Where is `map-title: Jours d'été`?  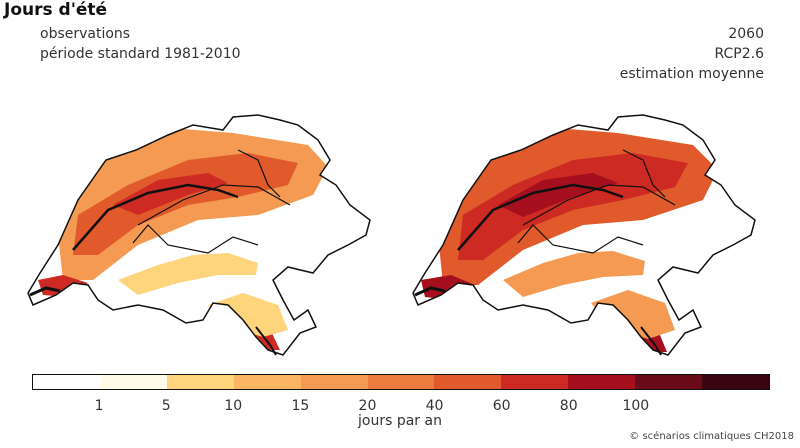
map-title: Jours d'été is located at coordinates (56, 10).